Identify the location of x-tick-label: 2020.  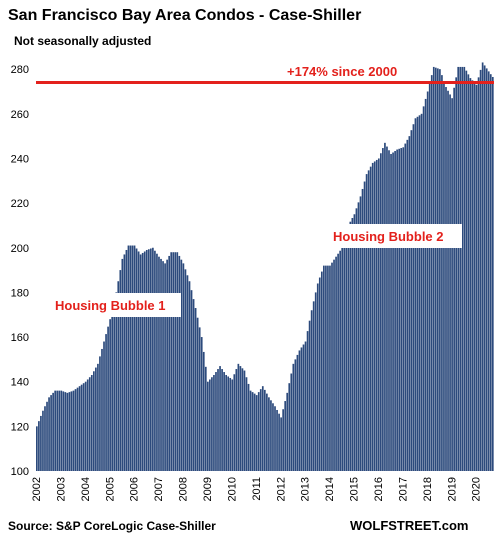
(477, 489).